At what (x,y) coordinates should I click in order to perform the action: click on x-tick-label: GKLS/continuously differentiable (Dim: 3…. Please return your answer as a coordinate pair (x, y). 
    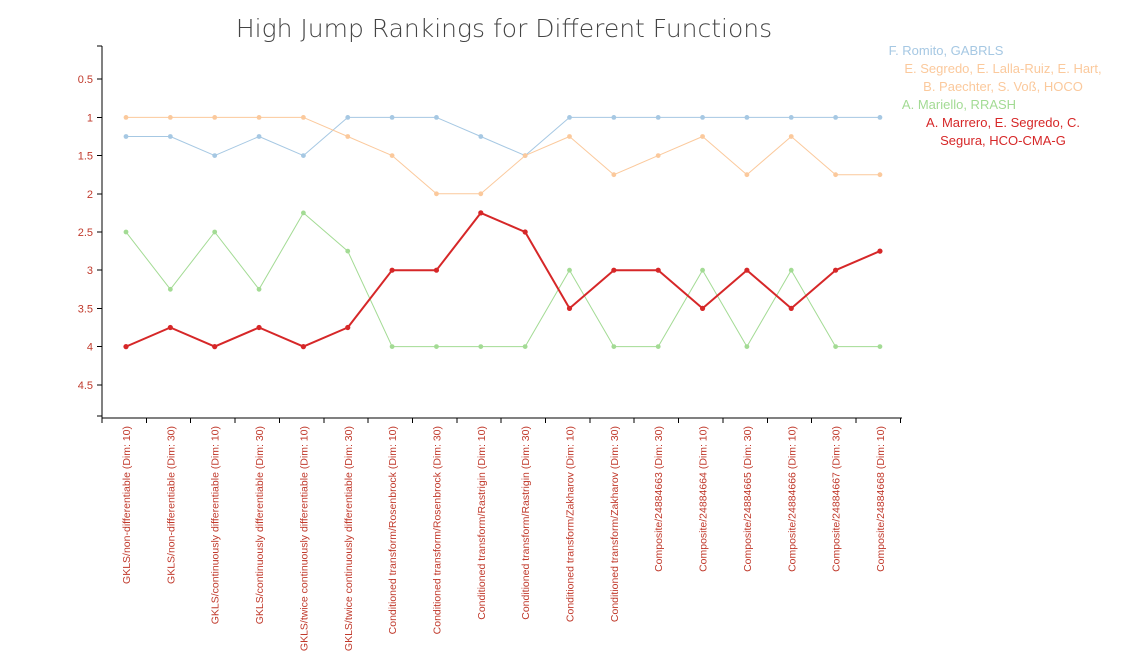
    Looking at the image, I should click on (260, 525).